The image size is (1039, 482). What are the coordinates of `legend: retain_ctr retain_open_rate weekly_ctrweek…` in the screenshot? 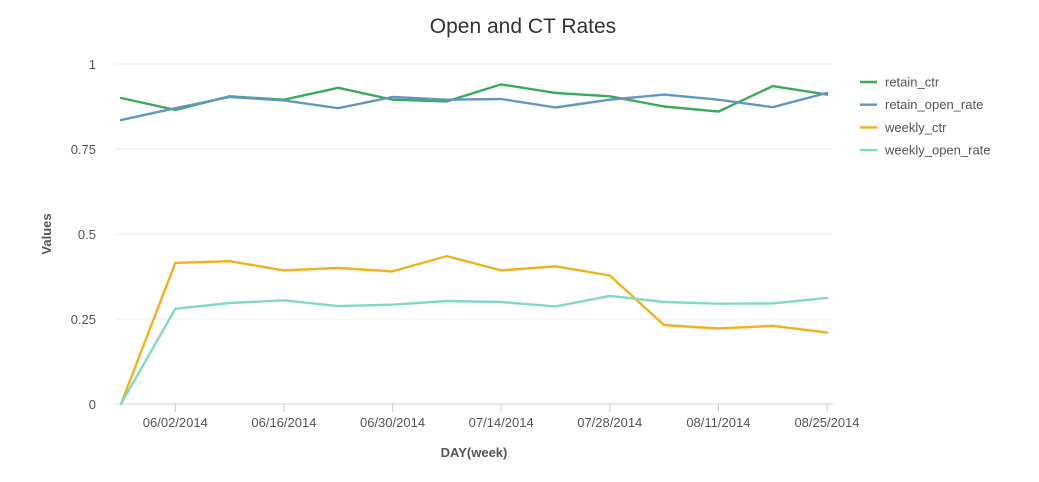 It's located at (925, 116).